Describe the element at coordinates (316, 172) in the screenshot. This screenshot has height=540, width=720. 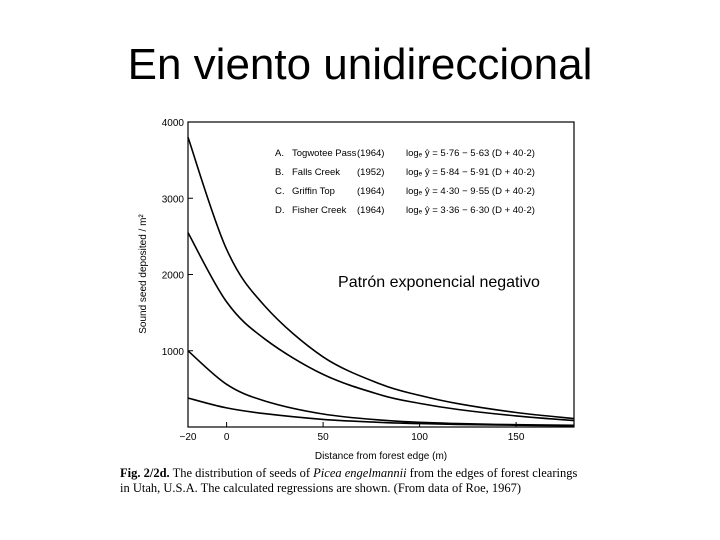
I see `legend-site: Falls Creek` at that location.